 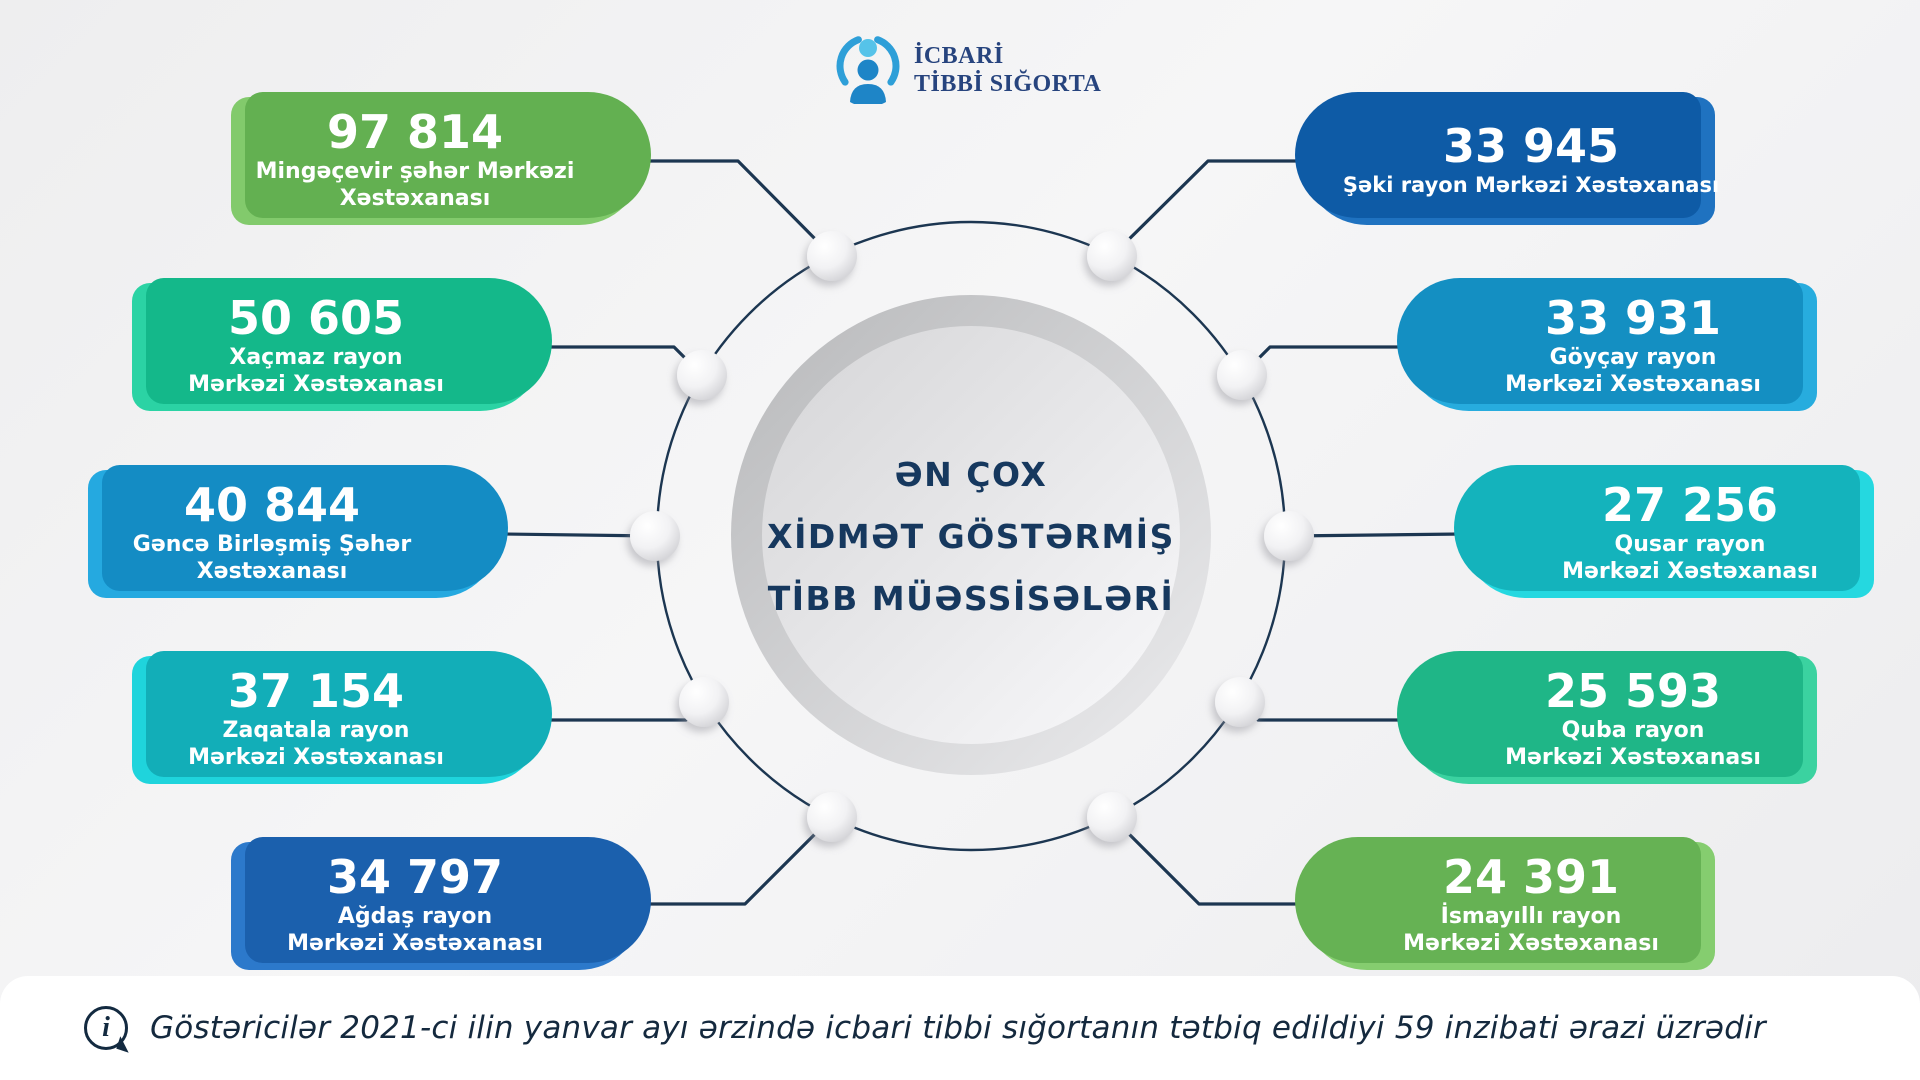 I want to click on hospital-value: 25 593, so click(x=1633, y=691).